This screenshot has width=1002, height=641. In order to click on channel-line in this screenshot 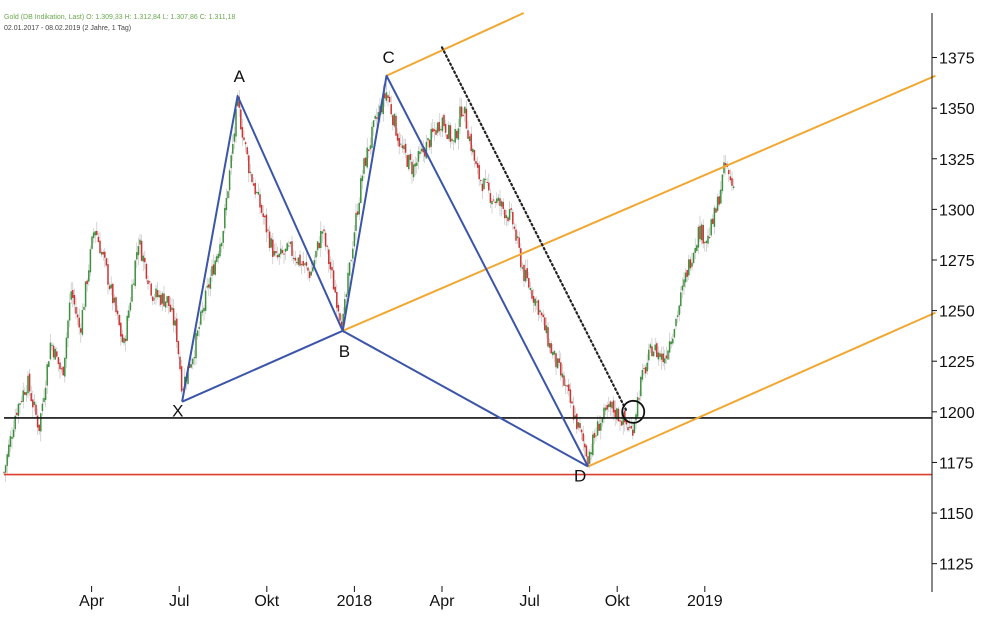, I will do `click(761, 389)`.